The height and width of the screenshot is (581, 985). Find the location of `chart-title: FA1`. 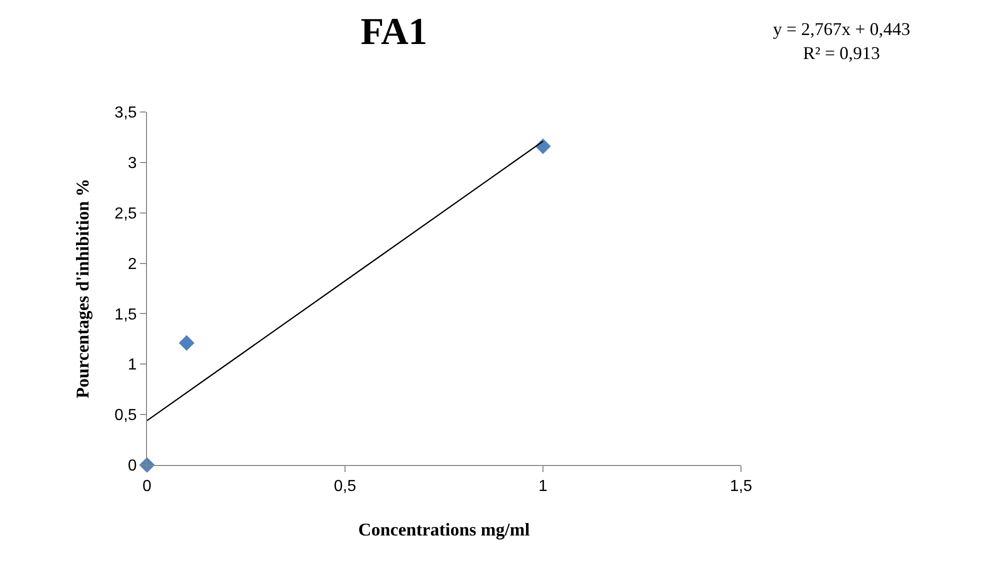

chart-title: FA1 is located at coordinates (394, 32).